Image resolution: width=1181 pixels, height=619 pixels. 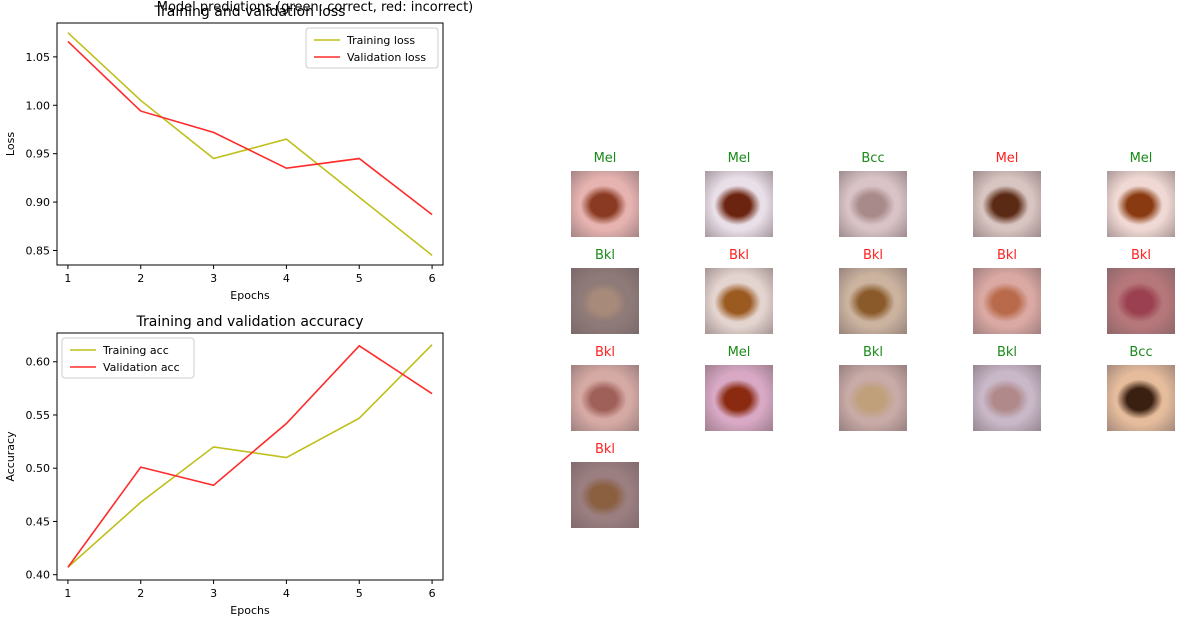 I want to click on legend-label: Training acc, so click(x=135, y=350).